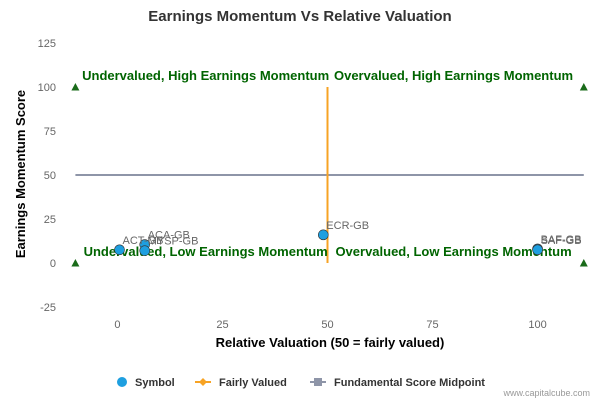  I want to click on legend-symbol-icon, so click(122, 382).